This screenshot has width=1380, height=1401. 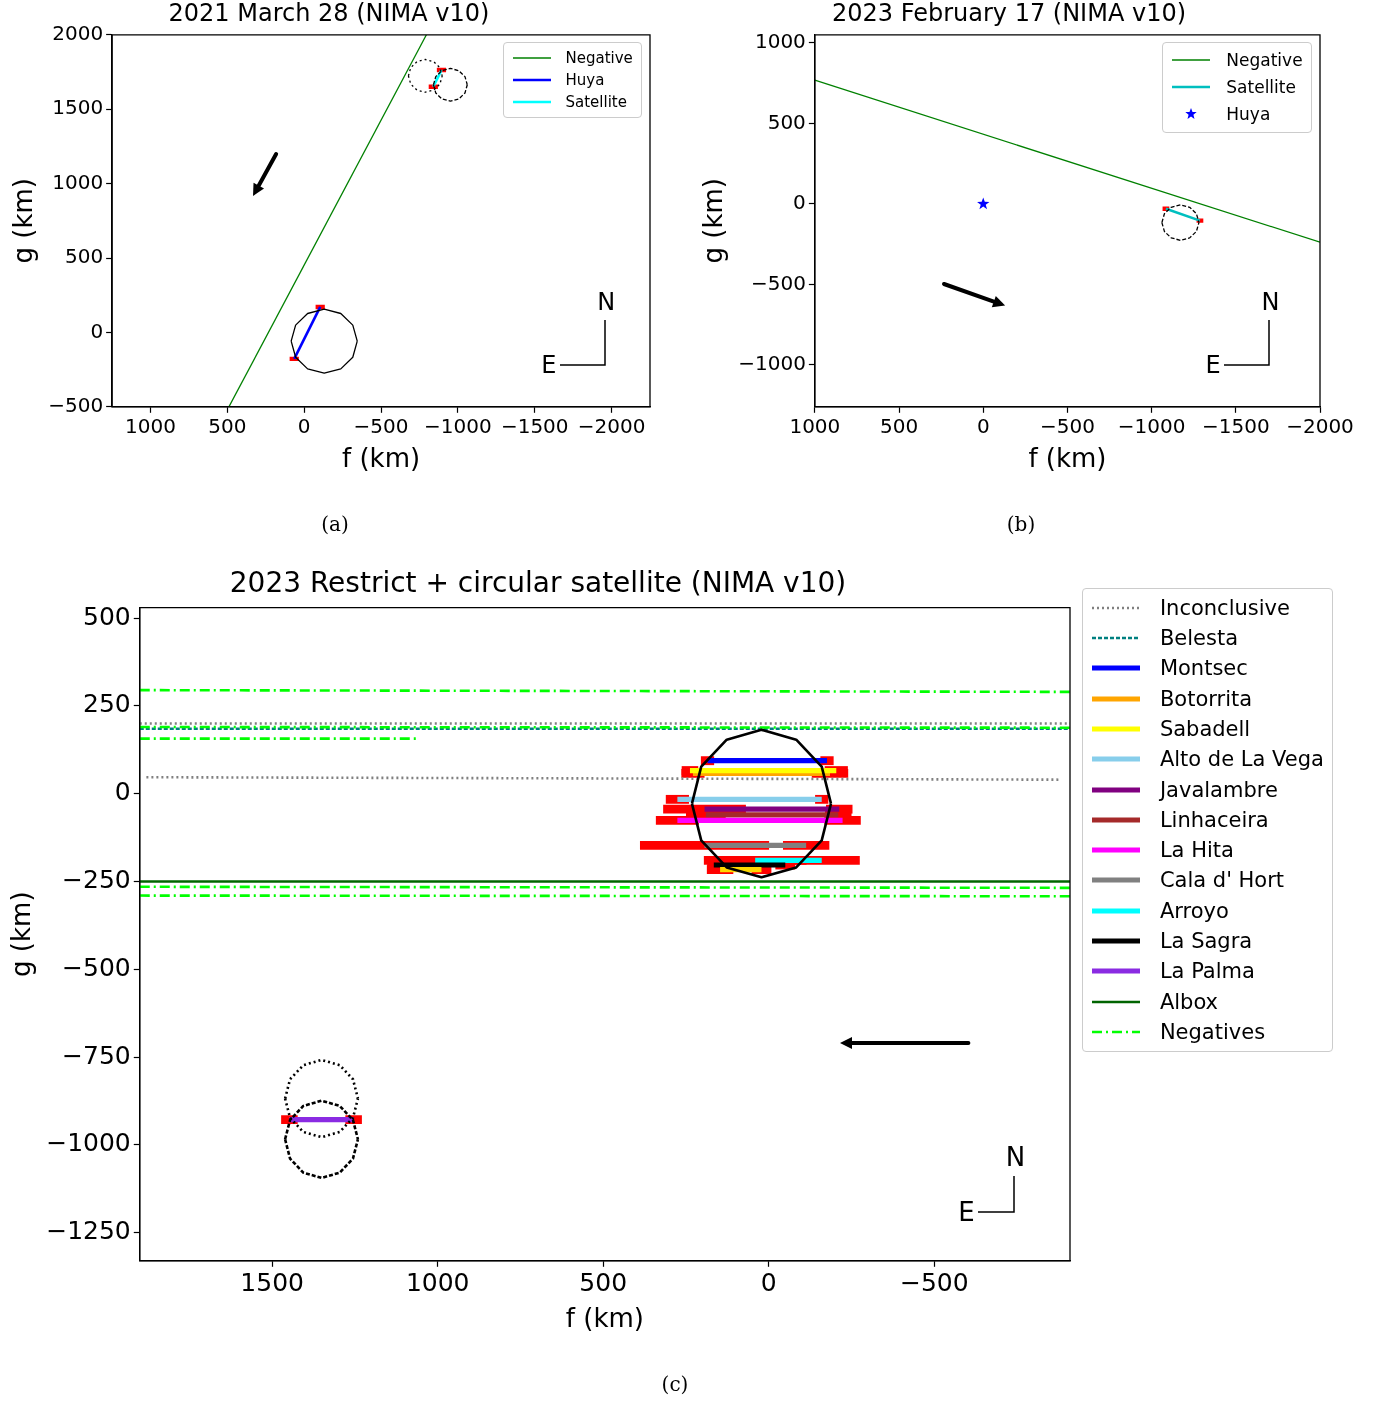 What do you see at coordinates (107, 704) in the screenshot?
I see `y-tick-label: 250` at bounding box center [107, 704].